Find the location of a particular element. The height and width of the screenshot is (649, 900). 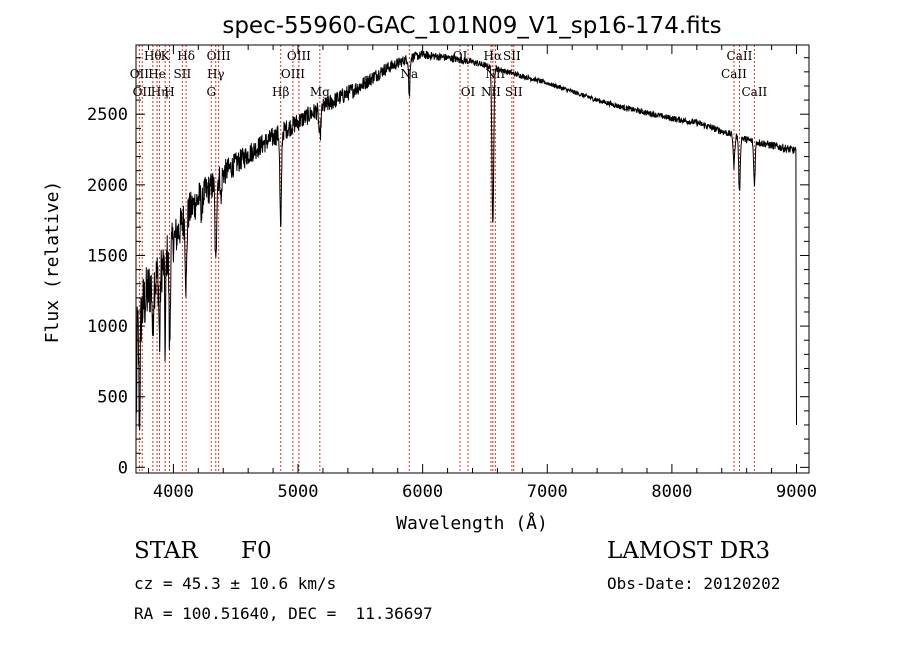

spectral-line-label: Hβ is located at coordinates (280, 92).